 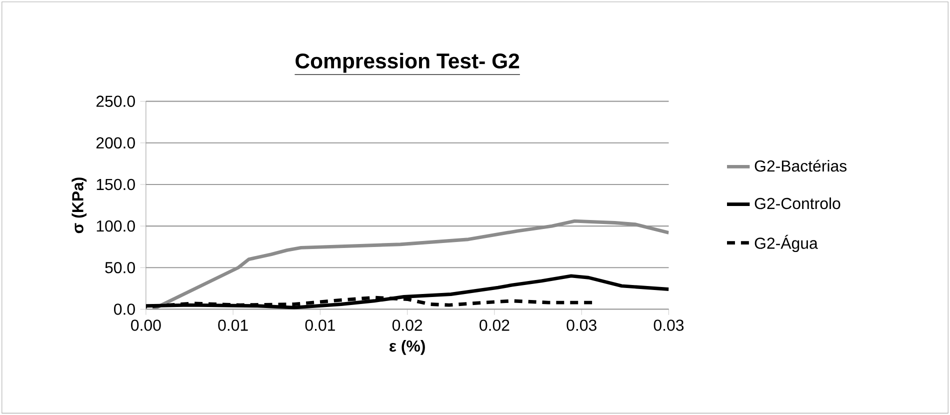 What do you see at coordinates (800, 166) in the screenshot?
I see `legend-label: G2-Bactérias` at bounding box center [800, 166].